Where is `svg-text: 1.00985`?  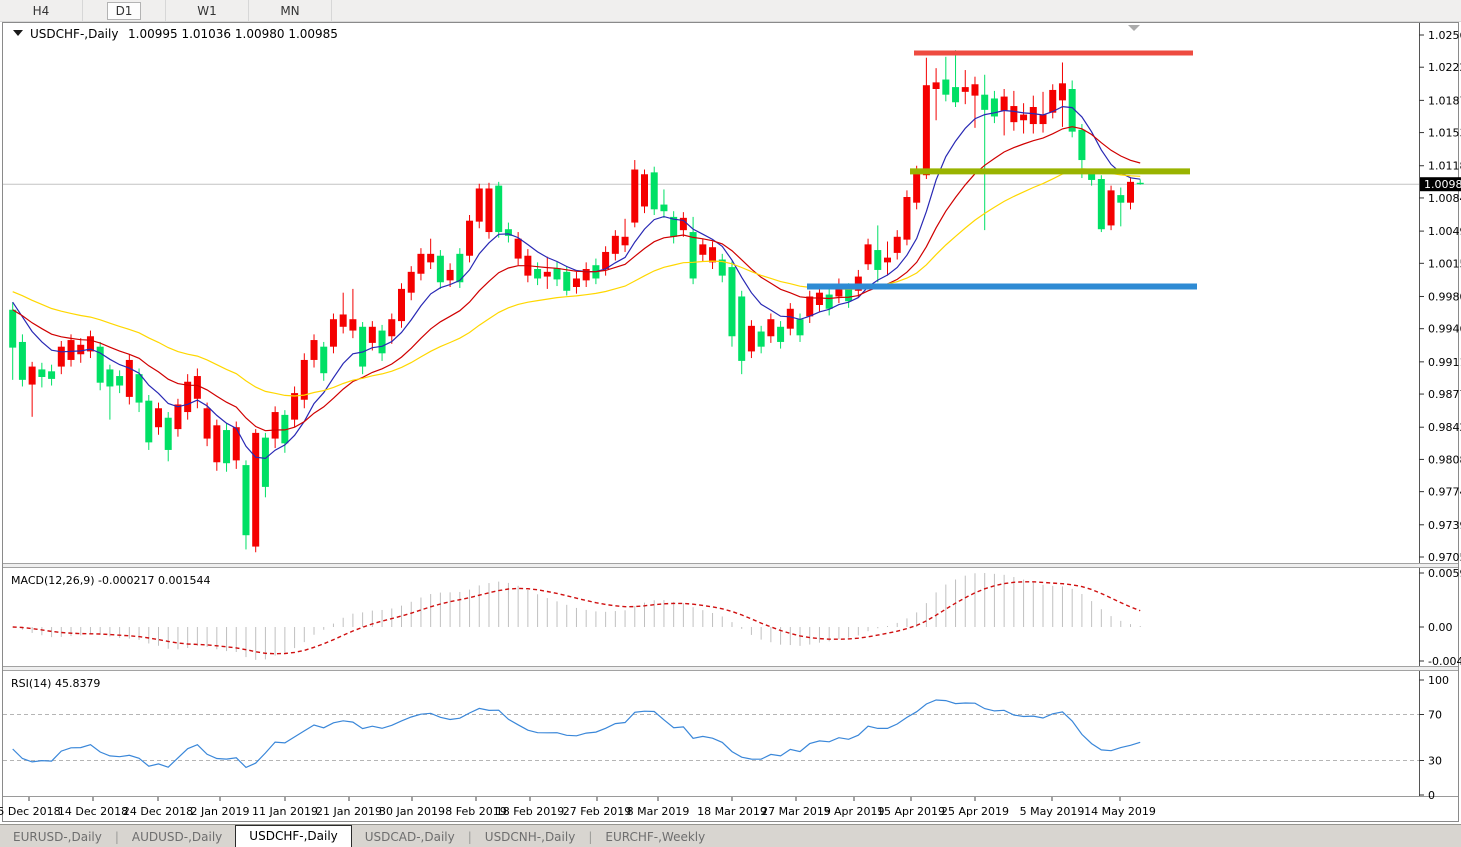
svg-text: 1.00985 is located at coordinates (1442, 184).